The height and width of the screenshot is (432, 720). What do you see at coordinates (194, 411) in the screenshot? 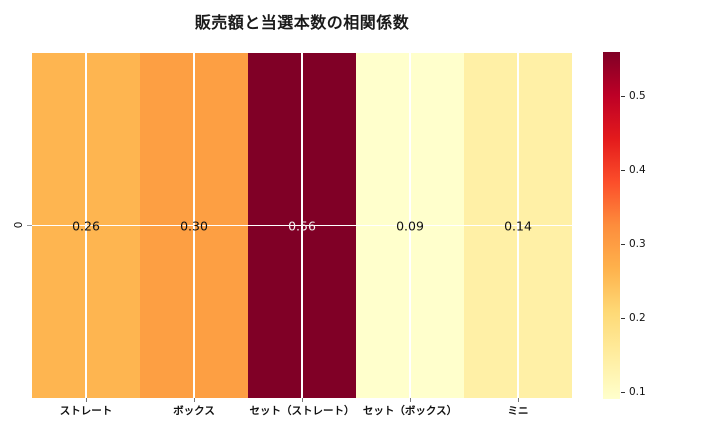
I see `x-axis-category-label: ボックス` at bounding box center [194, 411].